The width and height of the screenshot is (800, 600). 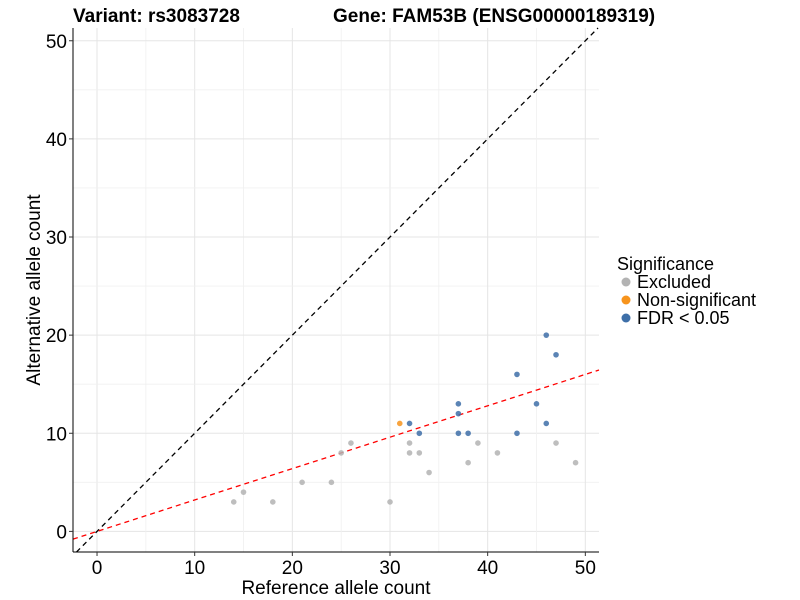 I want to click on x-tick-label: 10, so click(x=194, y=568).